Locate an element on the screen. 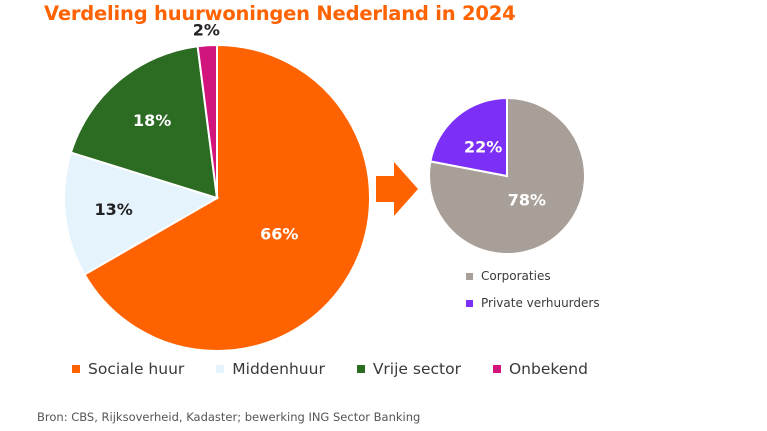  legend-label: Middenhuur is located at coordinates (278, 369).